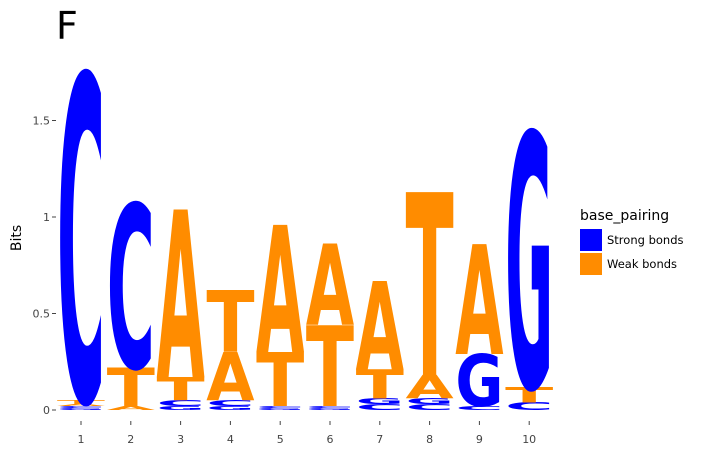  Describe the element at coordinates (591, 264) in the screenshot. I see `legend-swatch-weak` at that location.